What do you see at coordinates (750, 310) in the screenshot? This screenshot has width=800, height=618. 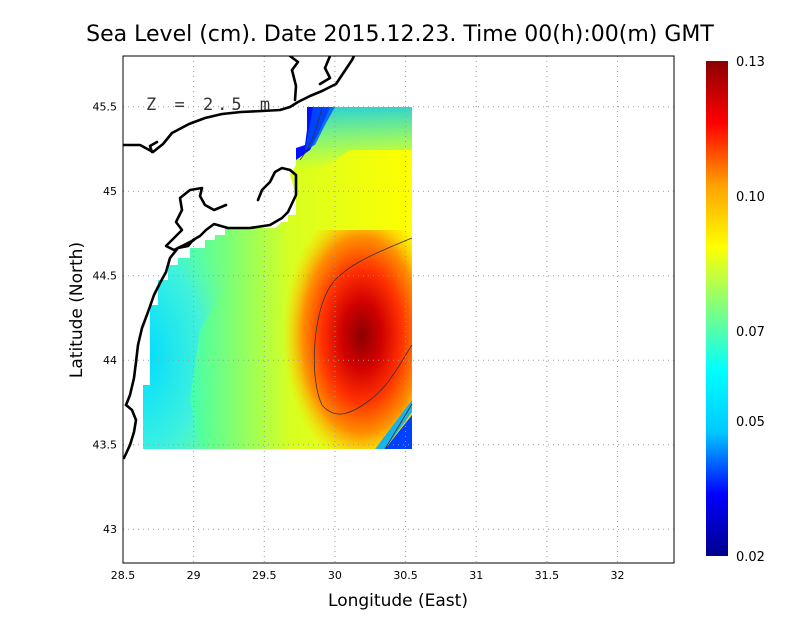 I see `colorbar-ticks: 0.13 0.10 0.07 0.05 0.02` at bounding box center [750, 310].